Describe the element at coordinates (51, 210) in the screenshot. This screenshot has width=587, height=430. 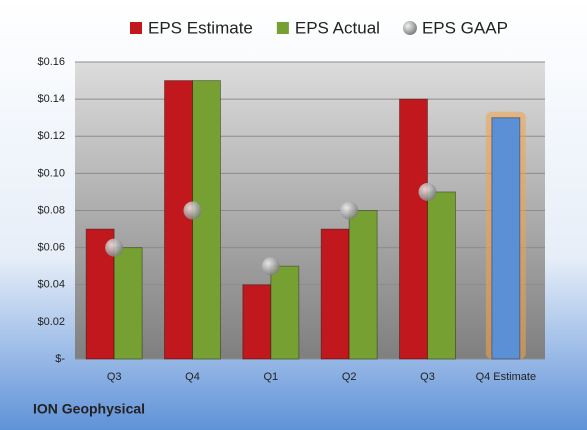
I see `y-tick-label: $0.08` at that location.